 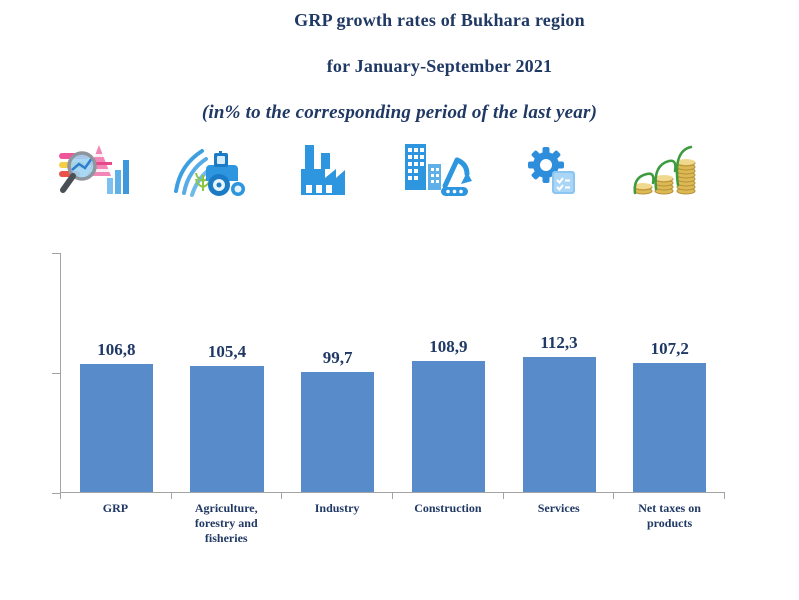 I want to click on bar-value-label: 112,3, so click(x=559, y=343).